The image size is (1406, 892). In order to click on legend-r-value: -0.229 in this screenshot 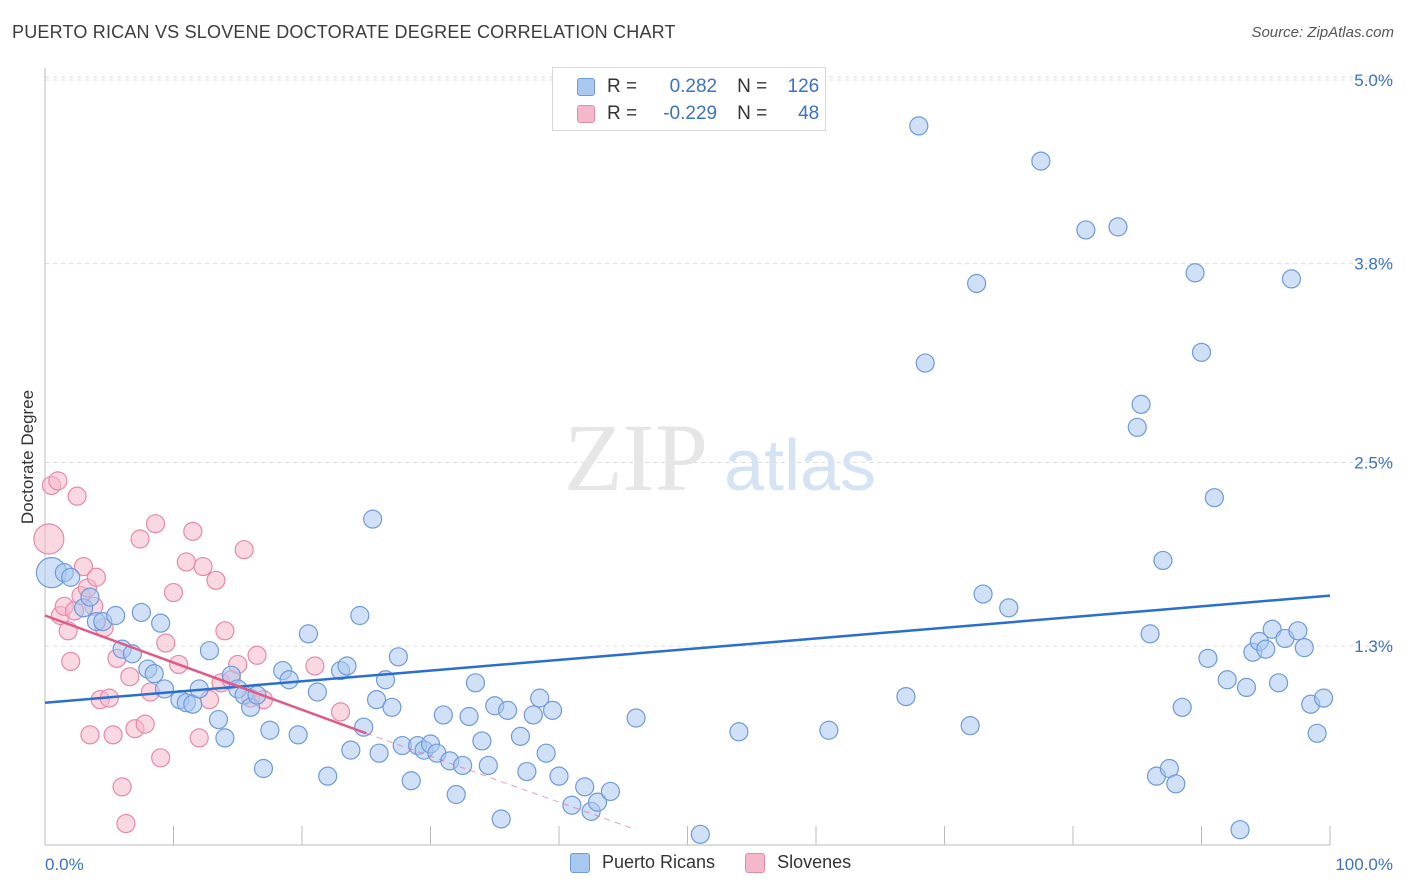, I will do `click(690, 113)`.